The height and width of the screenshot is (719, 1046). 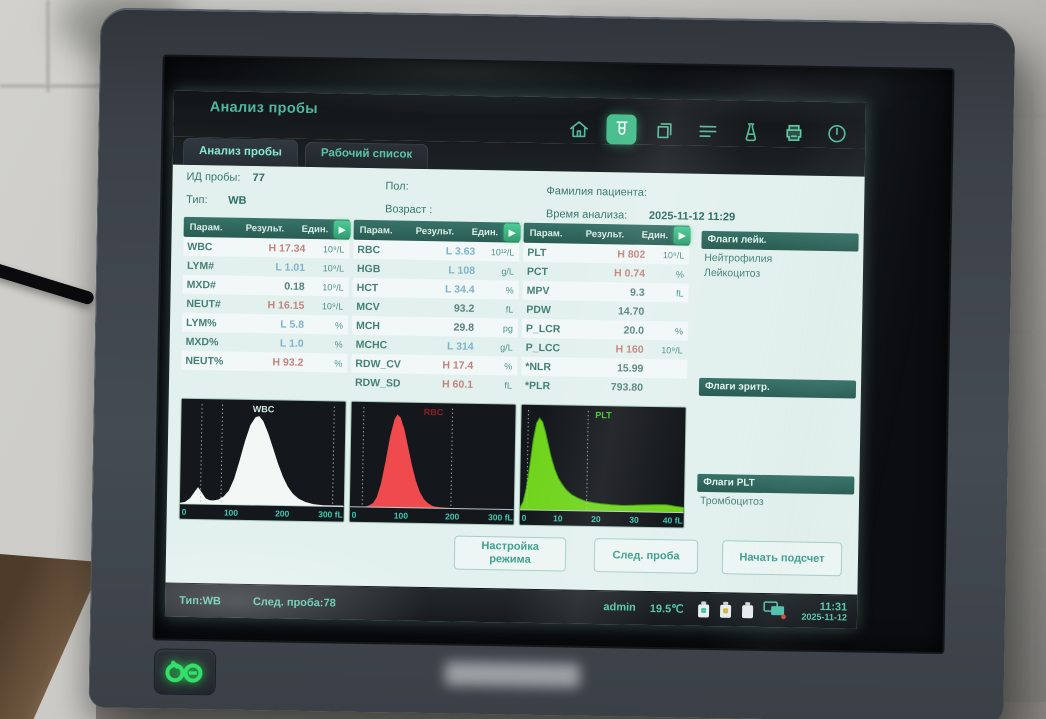 I want to click on param-value: L 314, so click(x=460, y=346).